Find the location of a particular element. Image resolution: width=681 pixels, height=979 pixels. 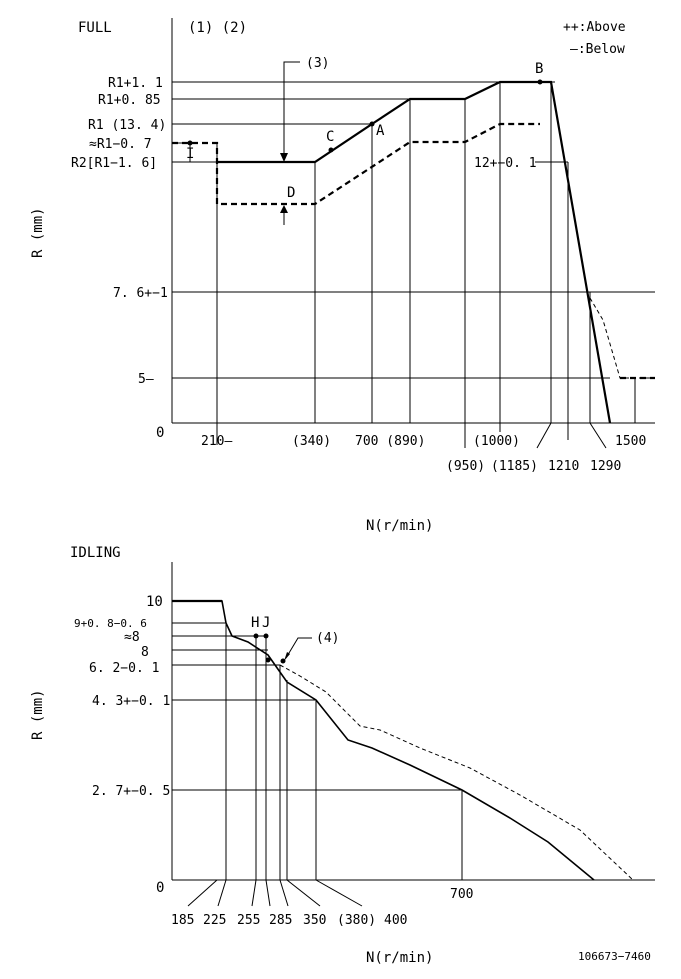

idle-x-label-225: 225 is located at coordinates (214, 920).